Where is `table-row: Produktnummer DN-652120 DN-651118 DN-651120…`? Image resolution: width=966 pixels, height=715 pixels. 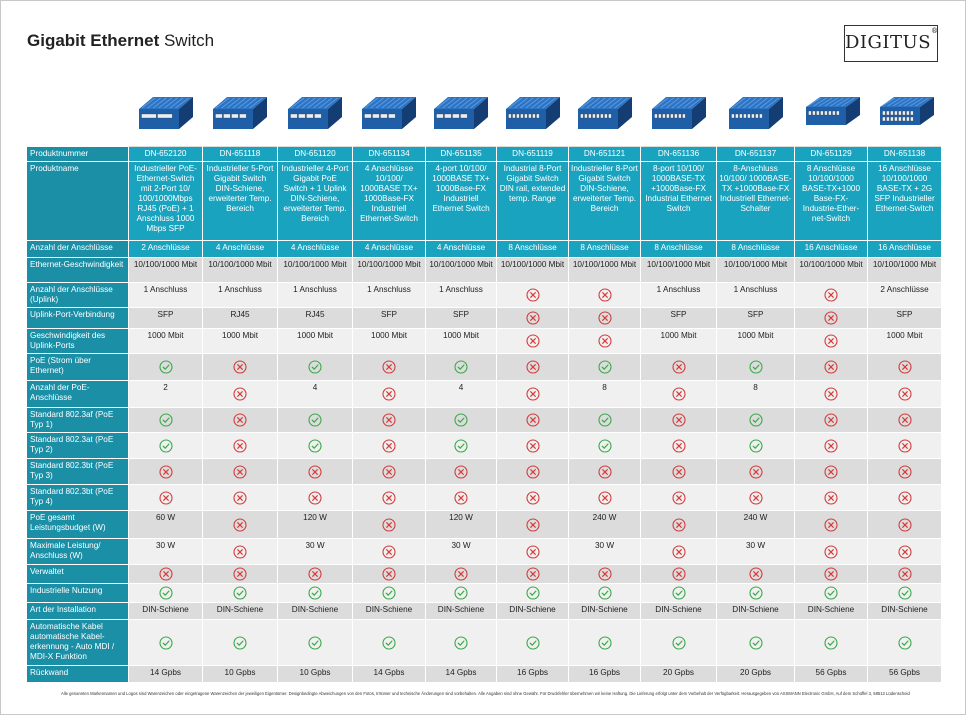
table-row: Produktnummer DN-652120 DN-651118 DN-651120… is located at coordinates (484, 154).